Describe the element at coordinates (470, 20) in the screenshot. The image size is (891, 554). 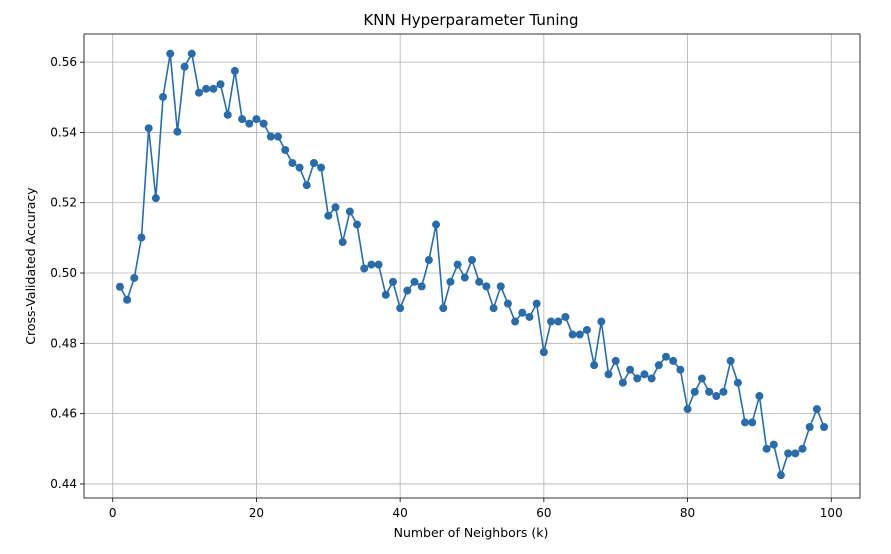
I see `chart-title: KNN Hyperparameter Tuning` at that location.